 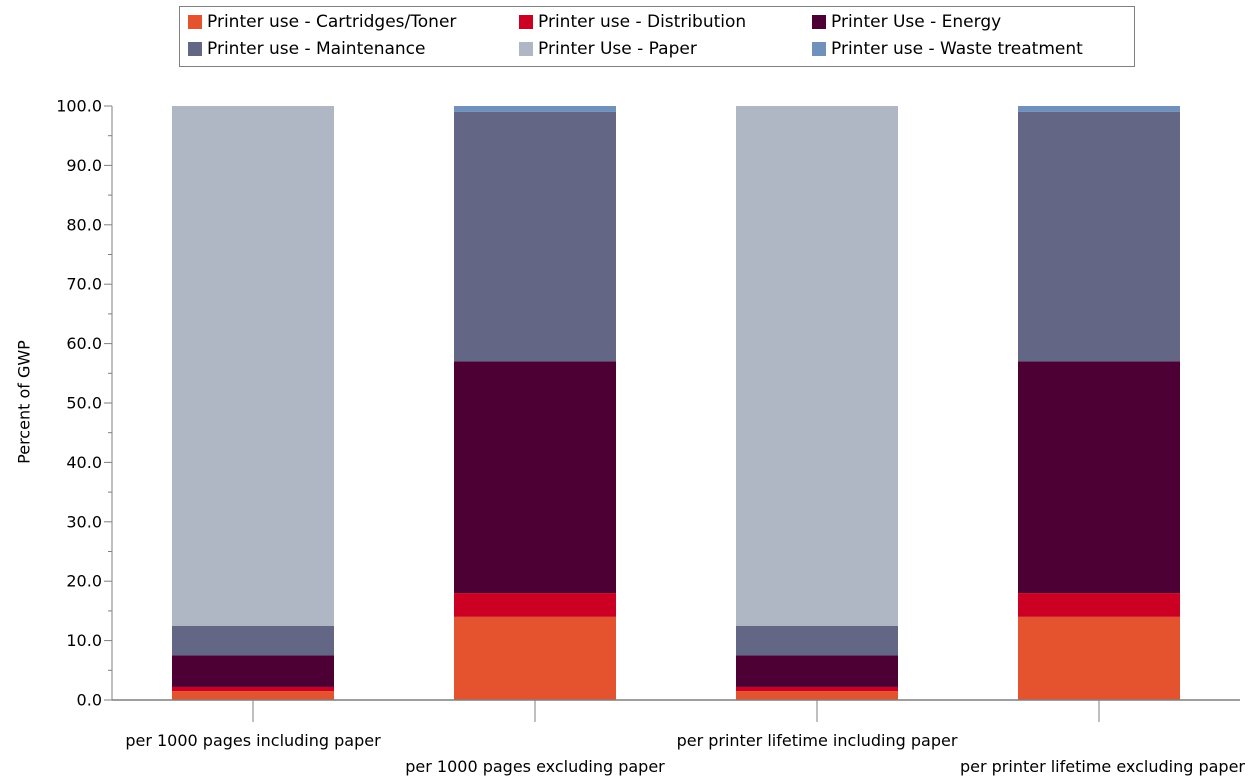 I want to click on y-tick-label: 80.0, so click(x=84, y=224).